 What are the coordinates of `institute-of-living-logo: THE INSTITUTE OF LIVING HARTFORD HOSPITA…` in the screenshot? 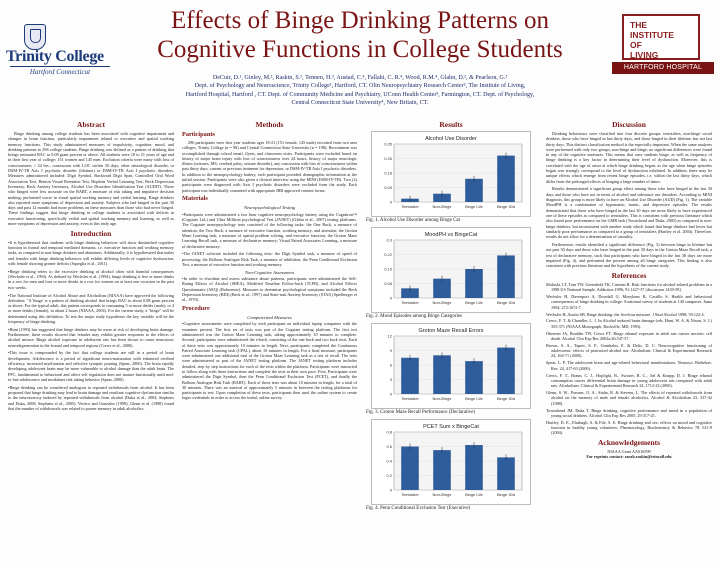 It's located at (663, 45).